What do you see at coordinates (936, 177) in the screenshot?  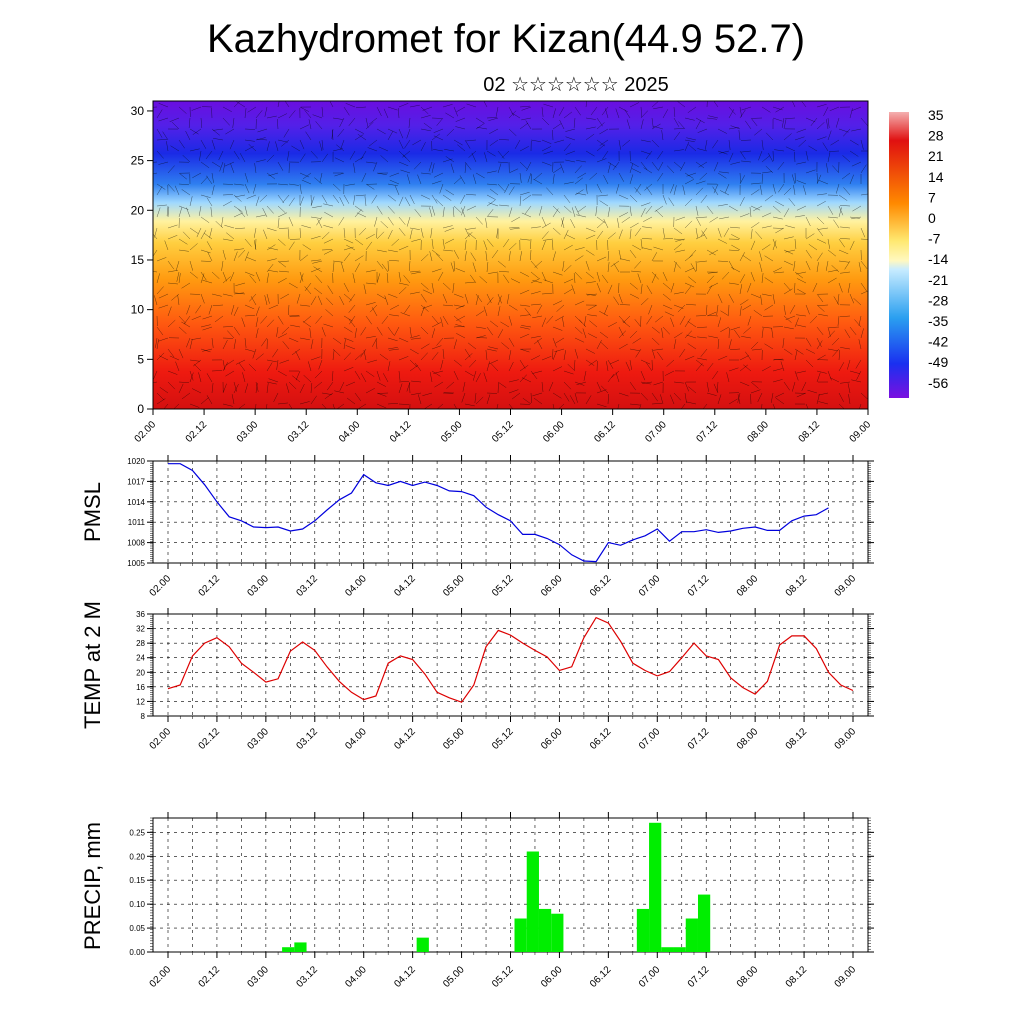 I see `colorbar-label: 14` at bounding box center [936, 177].